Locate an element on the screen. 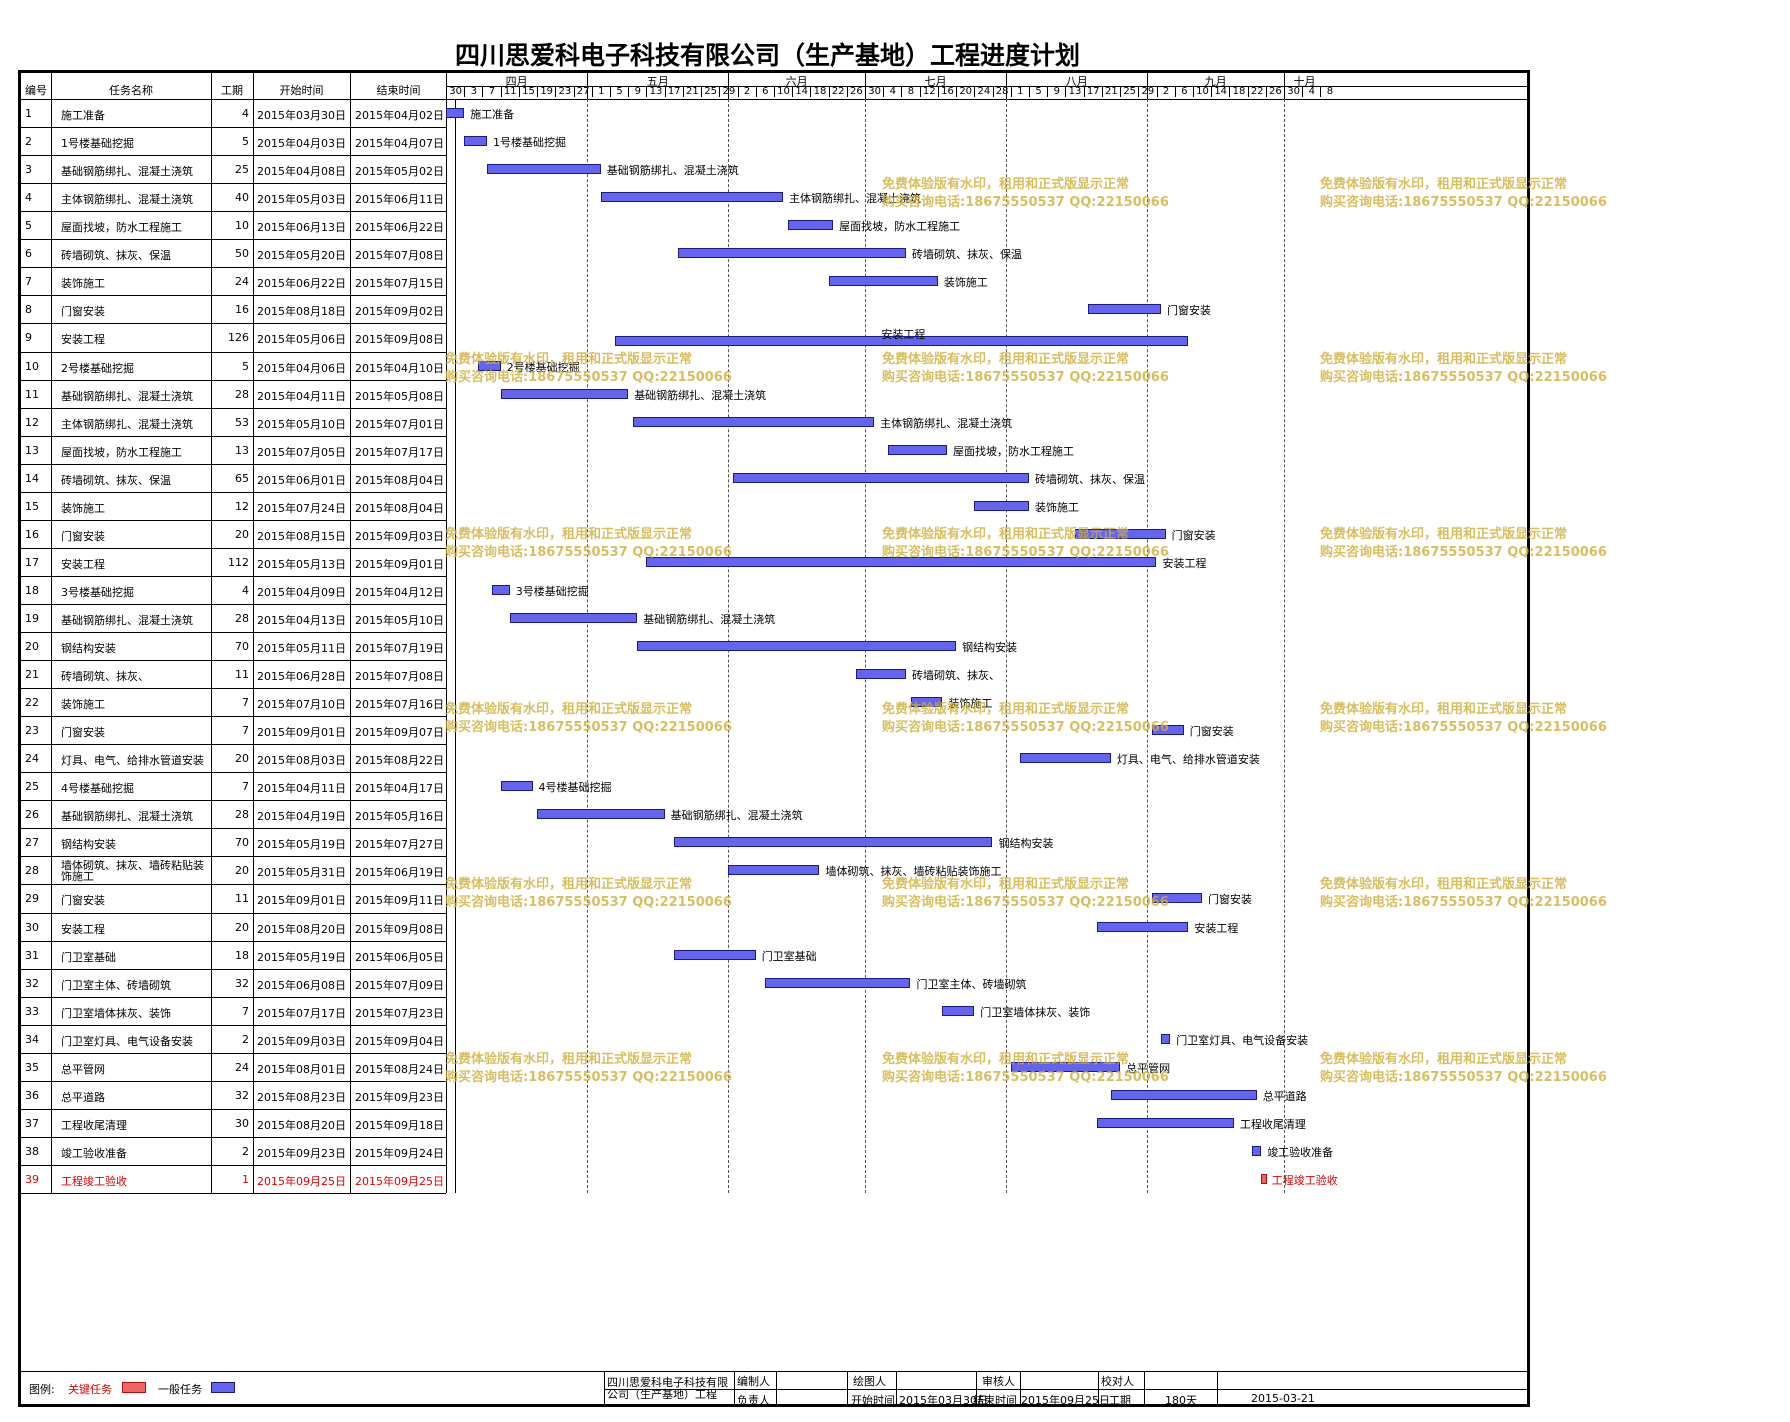  day-tick-label: 16 is located at coordinates (946, 91).